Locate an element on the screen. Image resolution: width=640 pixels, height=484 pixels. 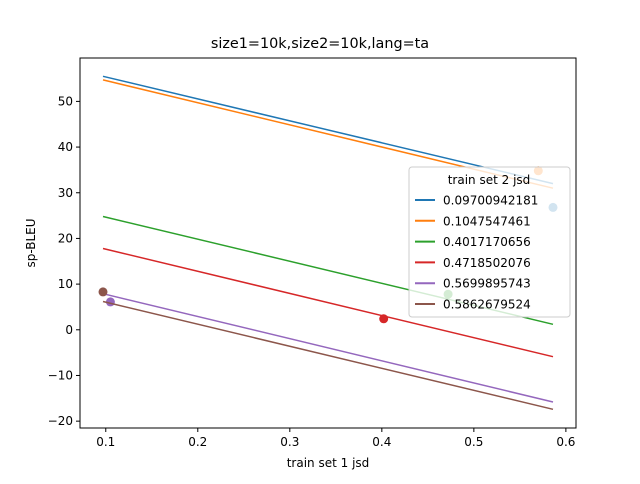
x-tick-label: 0.3 is located at coordinates (289, 442).